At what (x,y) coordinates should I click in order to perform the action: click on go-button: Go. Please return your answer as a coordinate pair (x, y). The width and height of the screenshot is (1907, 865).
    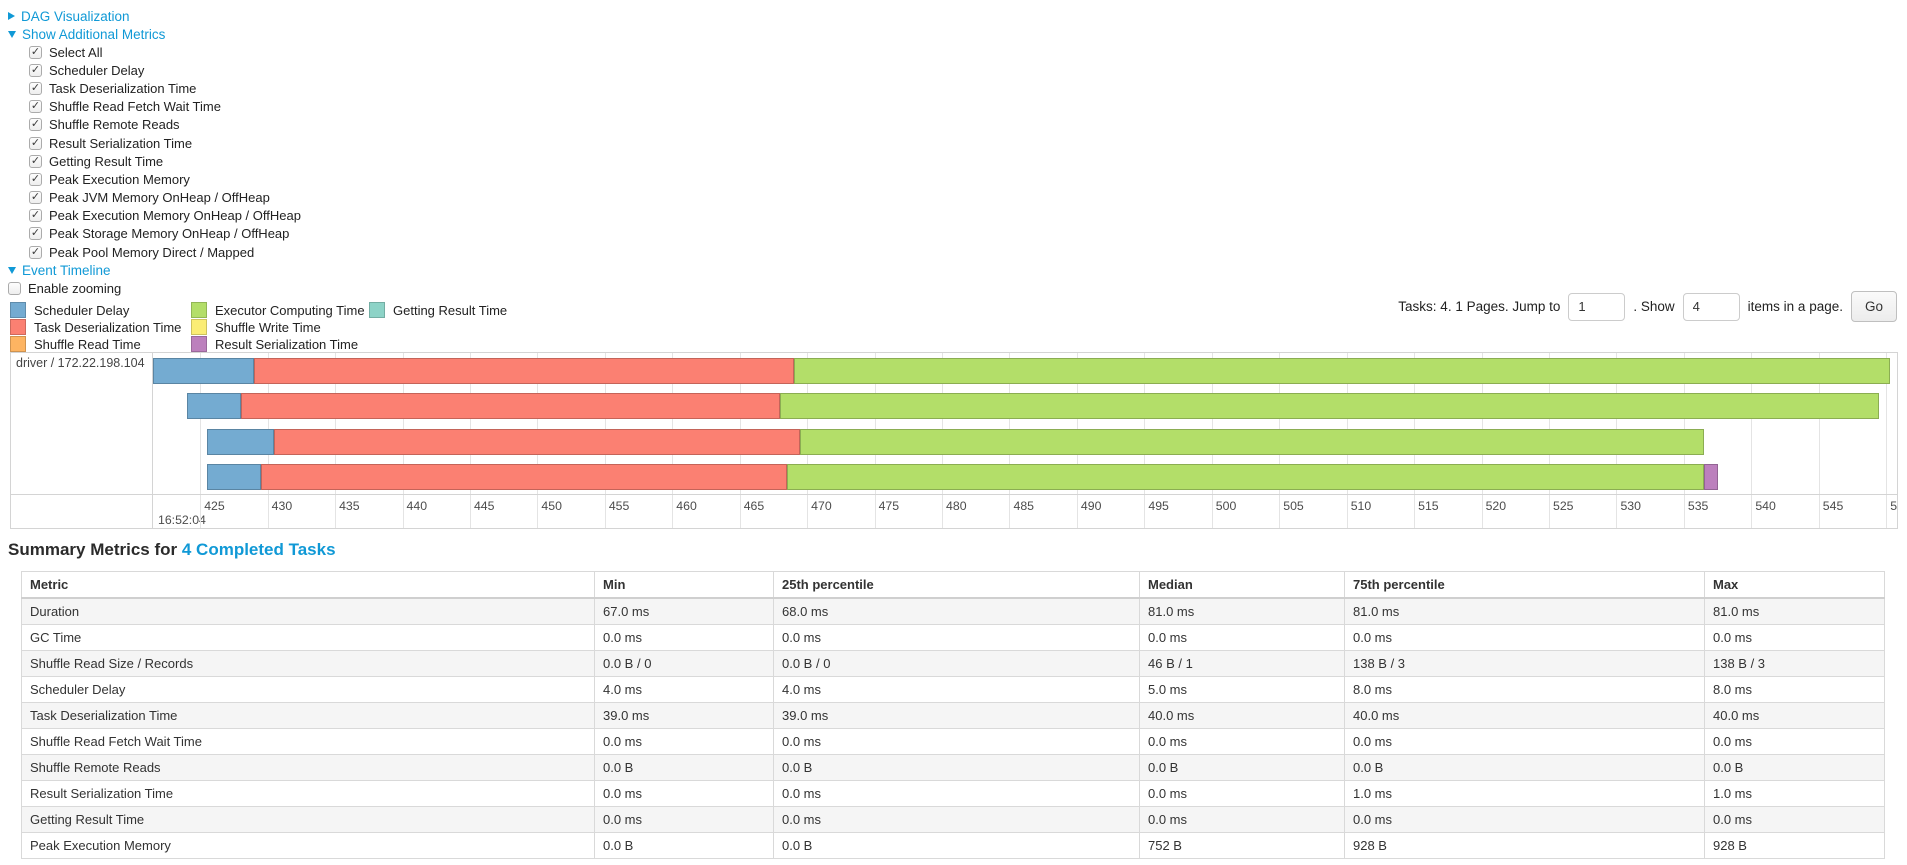
    Looking at the image, I should click on (1873, 306).